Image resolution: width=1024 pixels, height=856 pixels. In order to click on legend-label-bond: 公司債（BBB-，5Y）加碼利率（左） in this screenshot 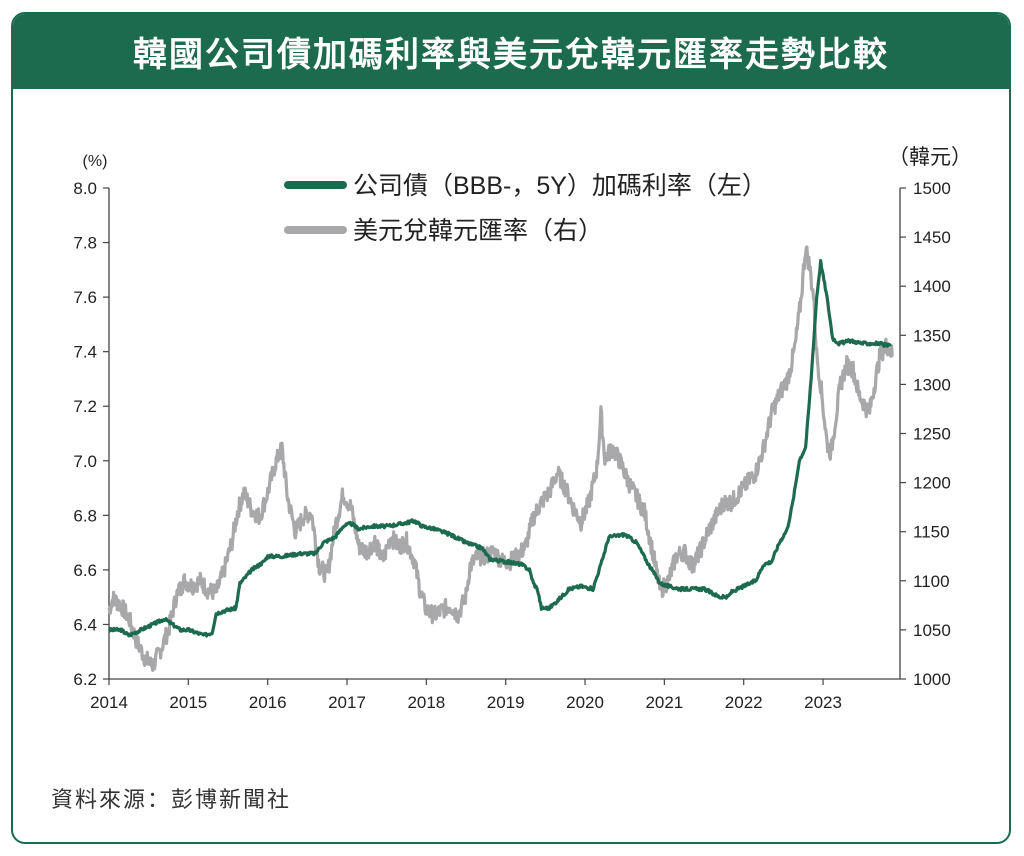, I will do `click(560, 186)`.